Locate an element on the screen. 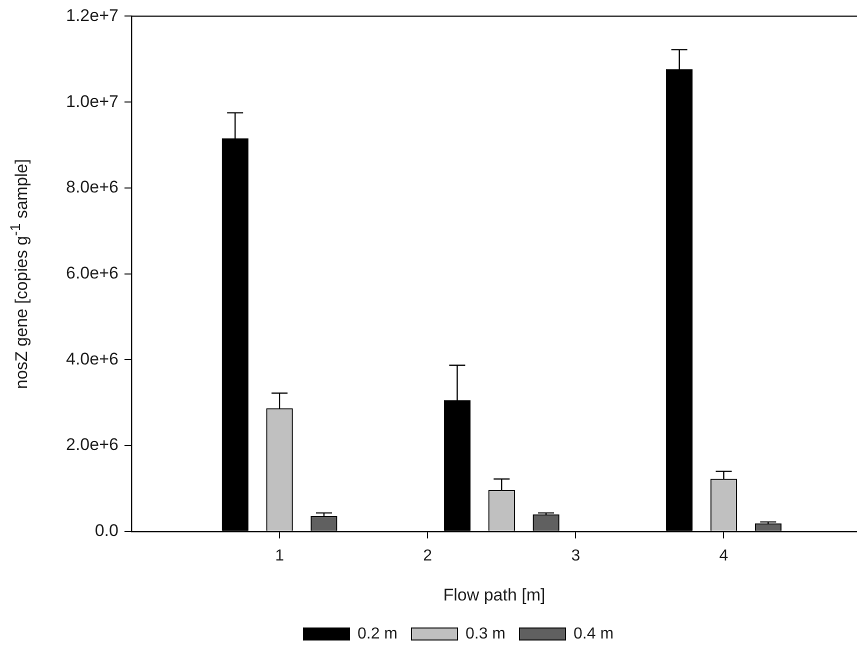 This screenshot has width=857, height=652. x-tick-label: 2 is located at coordinates (427, 555).